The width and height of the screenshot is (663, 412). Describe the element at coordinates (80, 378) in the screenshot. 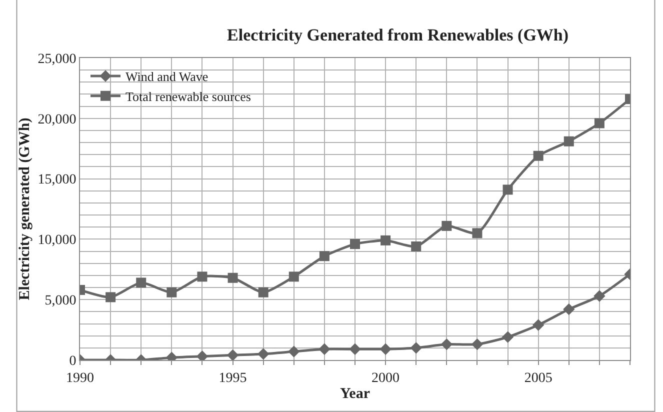

I see `x-tick-label: 1990` at that location.